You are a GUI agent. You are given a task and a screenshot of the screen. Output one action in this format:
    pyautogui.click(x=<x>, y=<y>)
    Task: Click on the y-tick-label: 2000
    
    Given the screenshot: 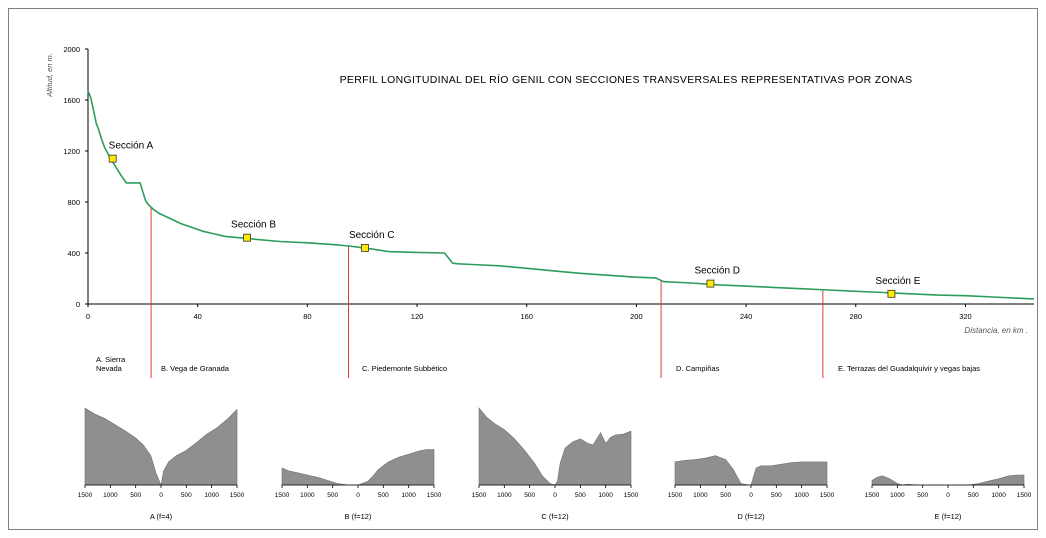 What is the action you would take?
    pyautogui.click(x=71, y=49)
    